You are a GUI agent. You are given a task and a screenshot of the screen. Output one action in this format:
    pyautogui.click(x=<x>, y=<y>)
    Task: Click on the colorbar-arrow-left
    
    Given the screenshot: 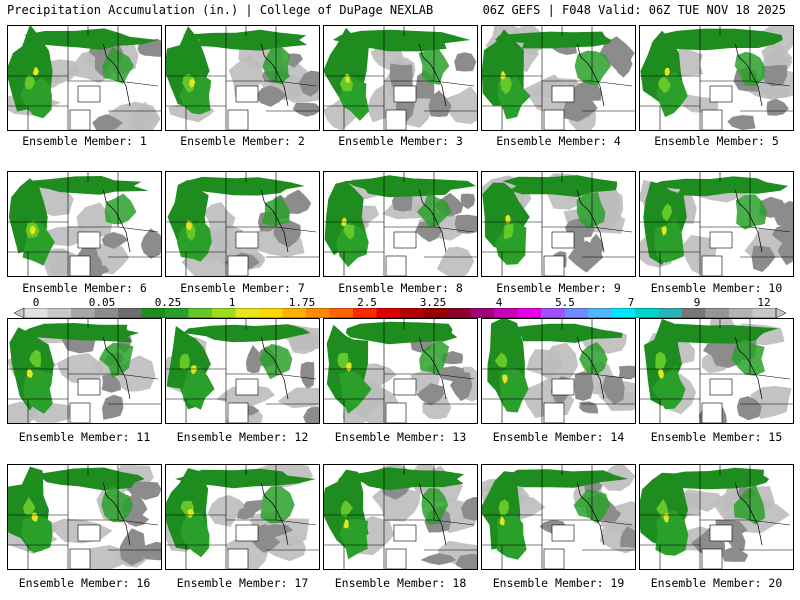 What is the action you would take?
    pyautogui.click(x=19, y=313)
    